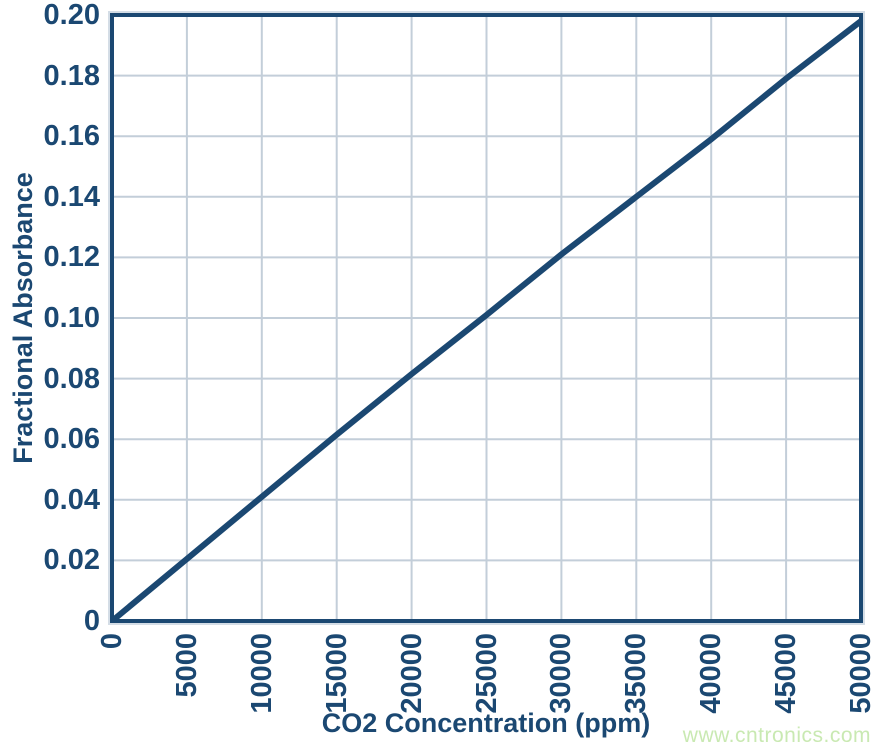  What do you see at coordinates (776, 735) in the screenshot?
I see `watermark: www.cntronics.com` at bounding box center [776, 735].